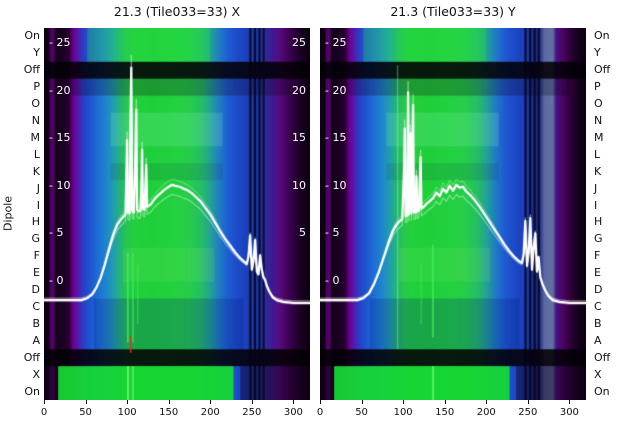  What do you see at coordinates (598, 323) in the screenshot?
I see `dipole-label-right: B` at bounding box center [598, 323].